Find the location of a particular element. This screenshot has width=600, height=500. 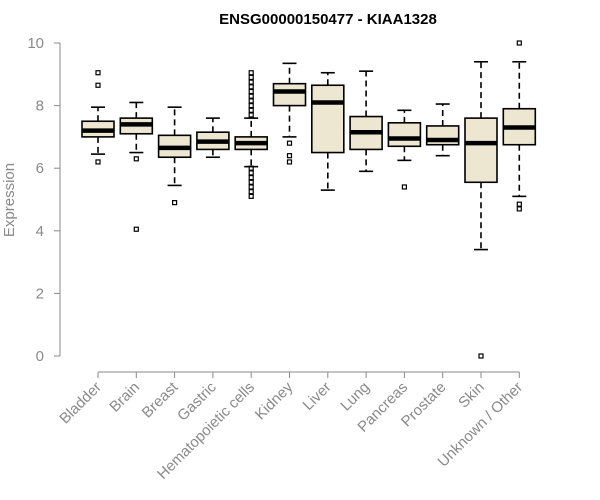

y-tick-label: 10 is located at coordinates (35, 43).